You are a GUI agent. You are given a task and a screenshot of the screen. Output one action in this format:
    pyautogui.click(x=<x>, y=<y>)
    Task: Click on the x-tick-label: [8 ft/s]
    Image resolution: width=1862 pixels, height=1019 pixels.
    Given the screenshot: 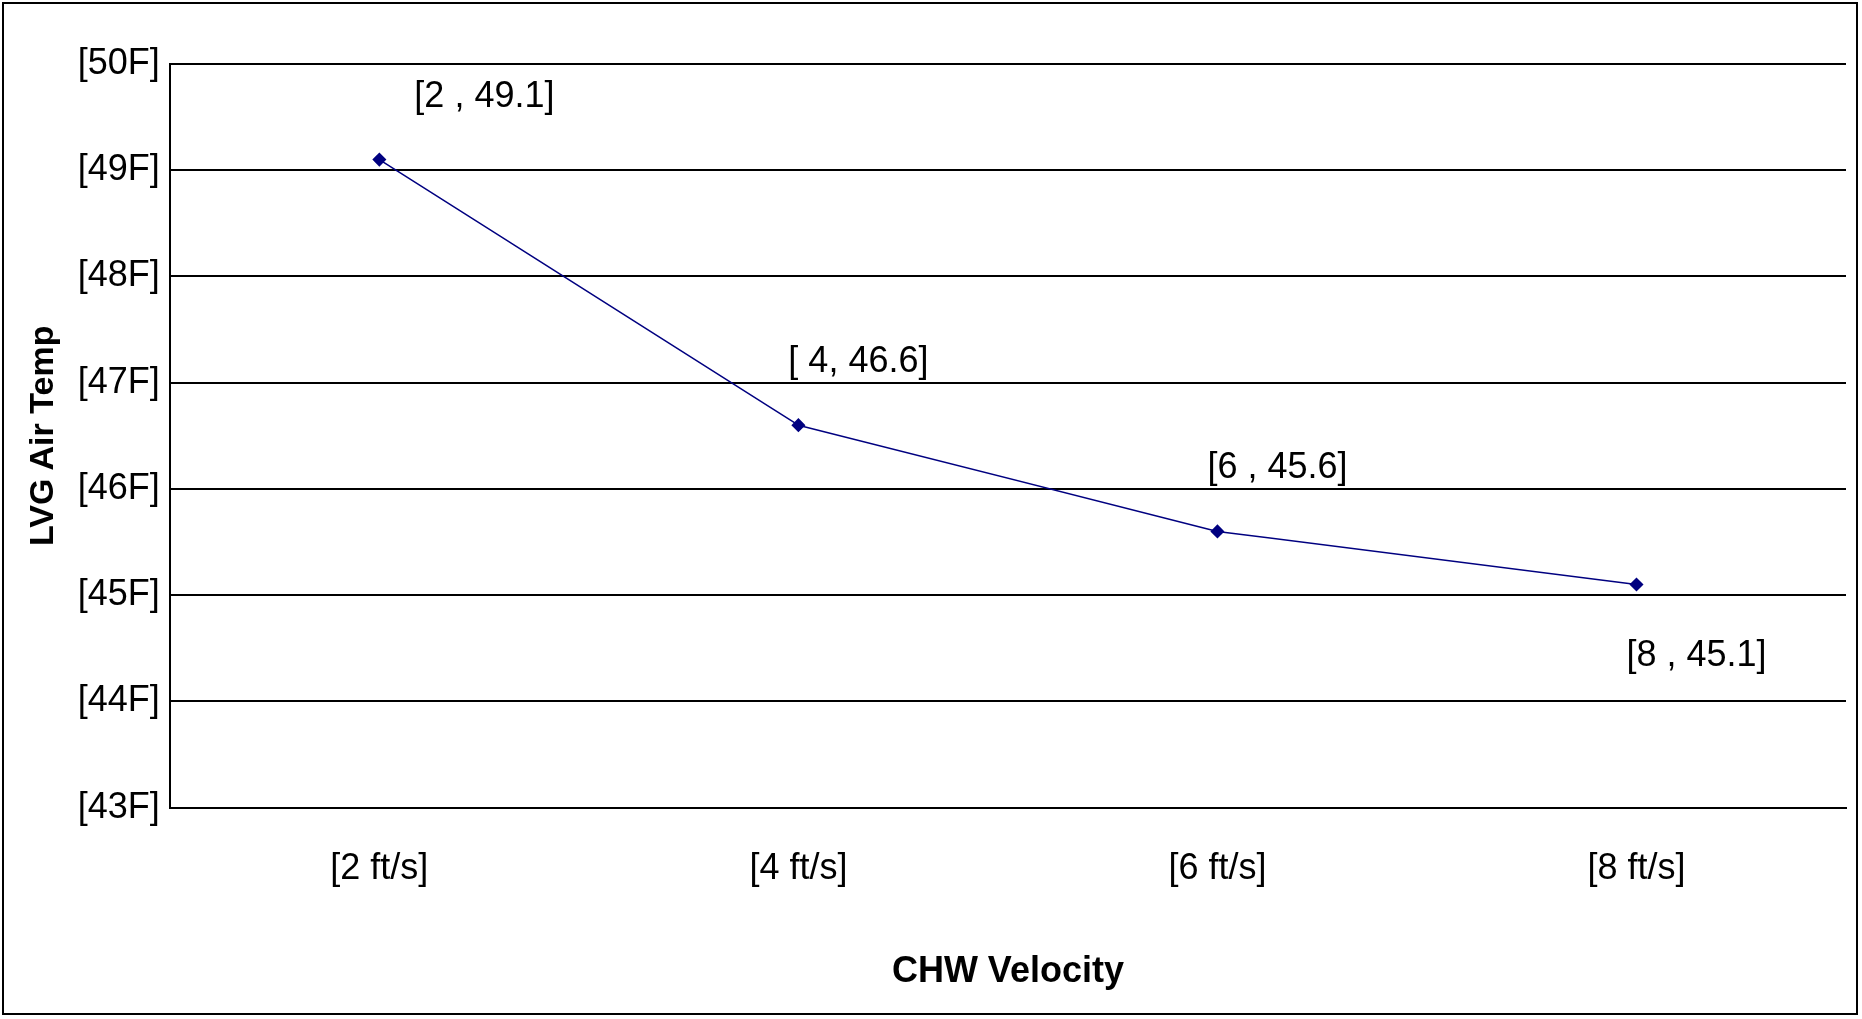 What is the action you would take?
    pyautogui.click(x=1636, y=867)
    